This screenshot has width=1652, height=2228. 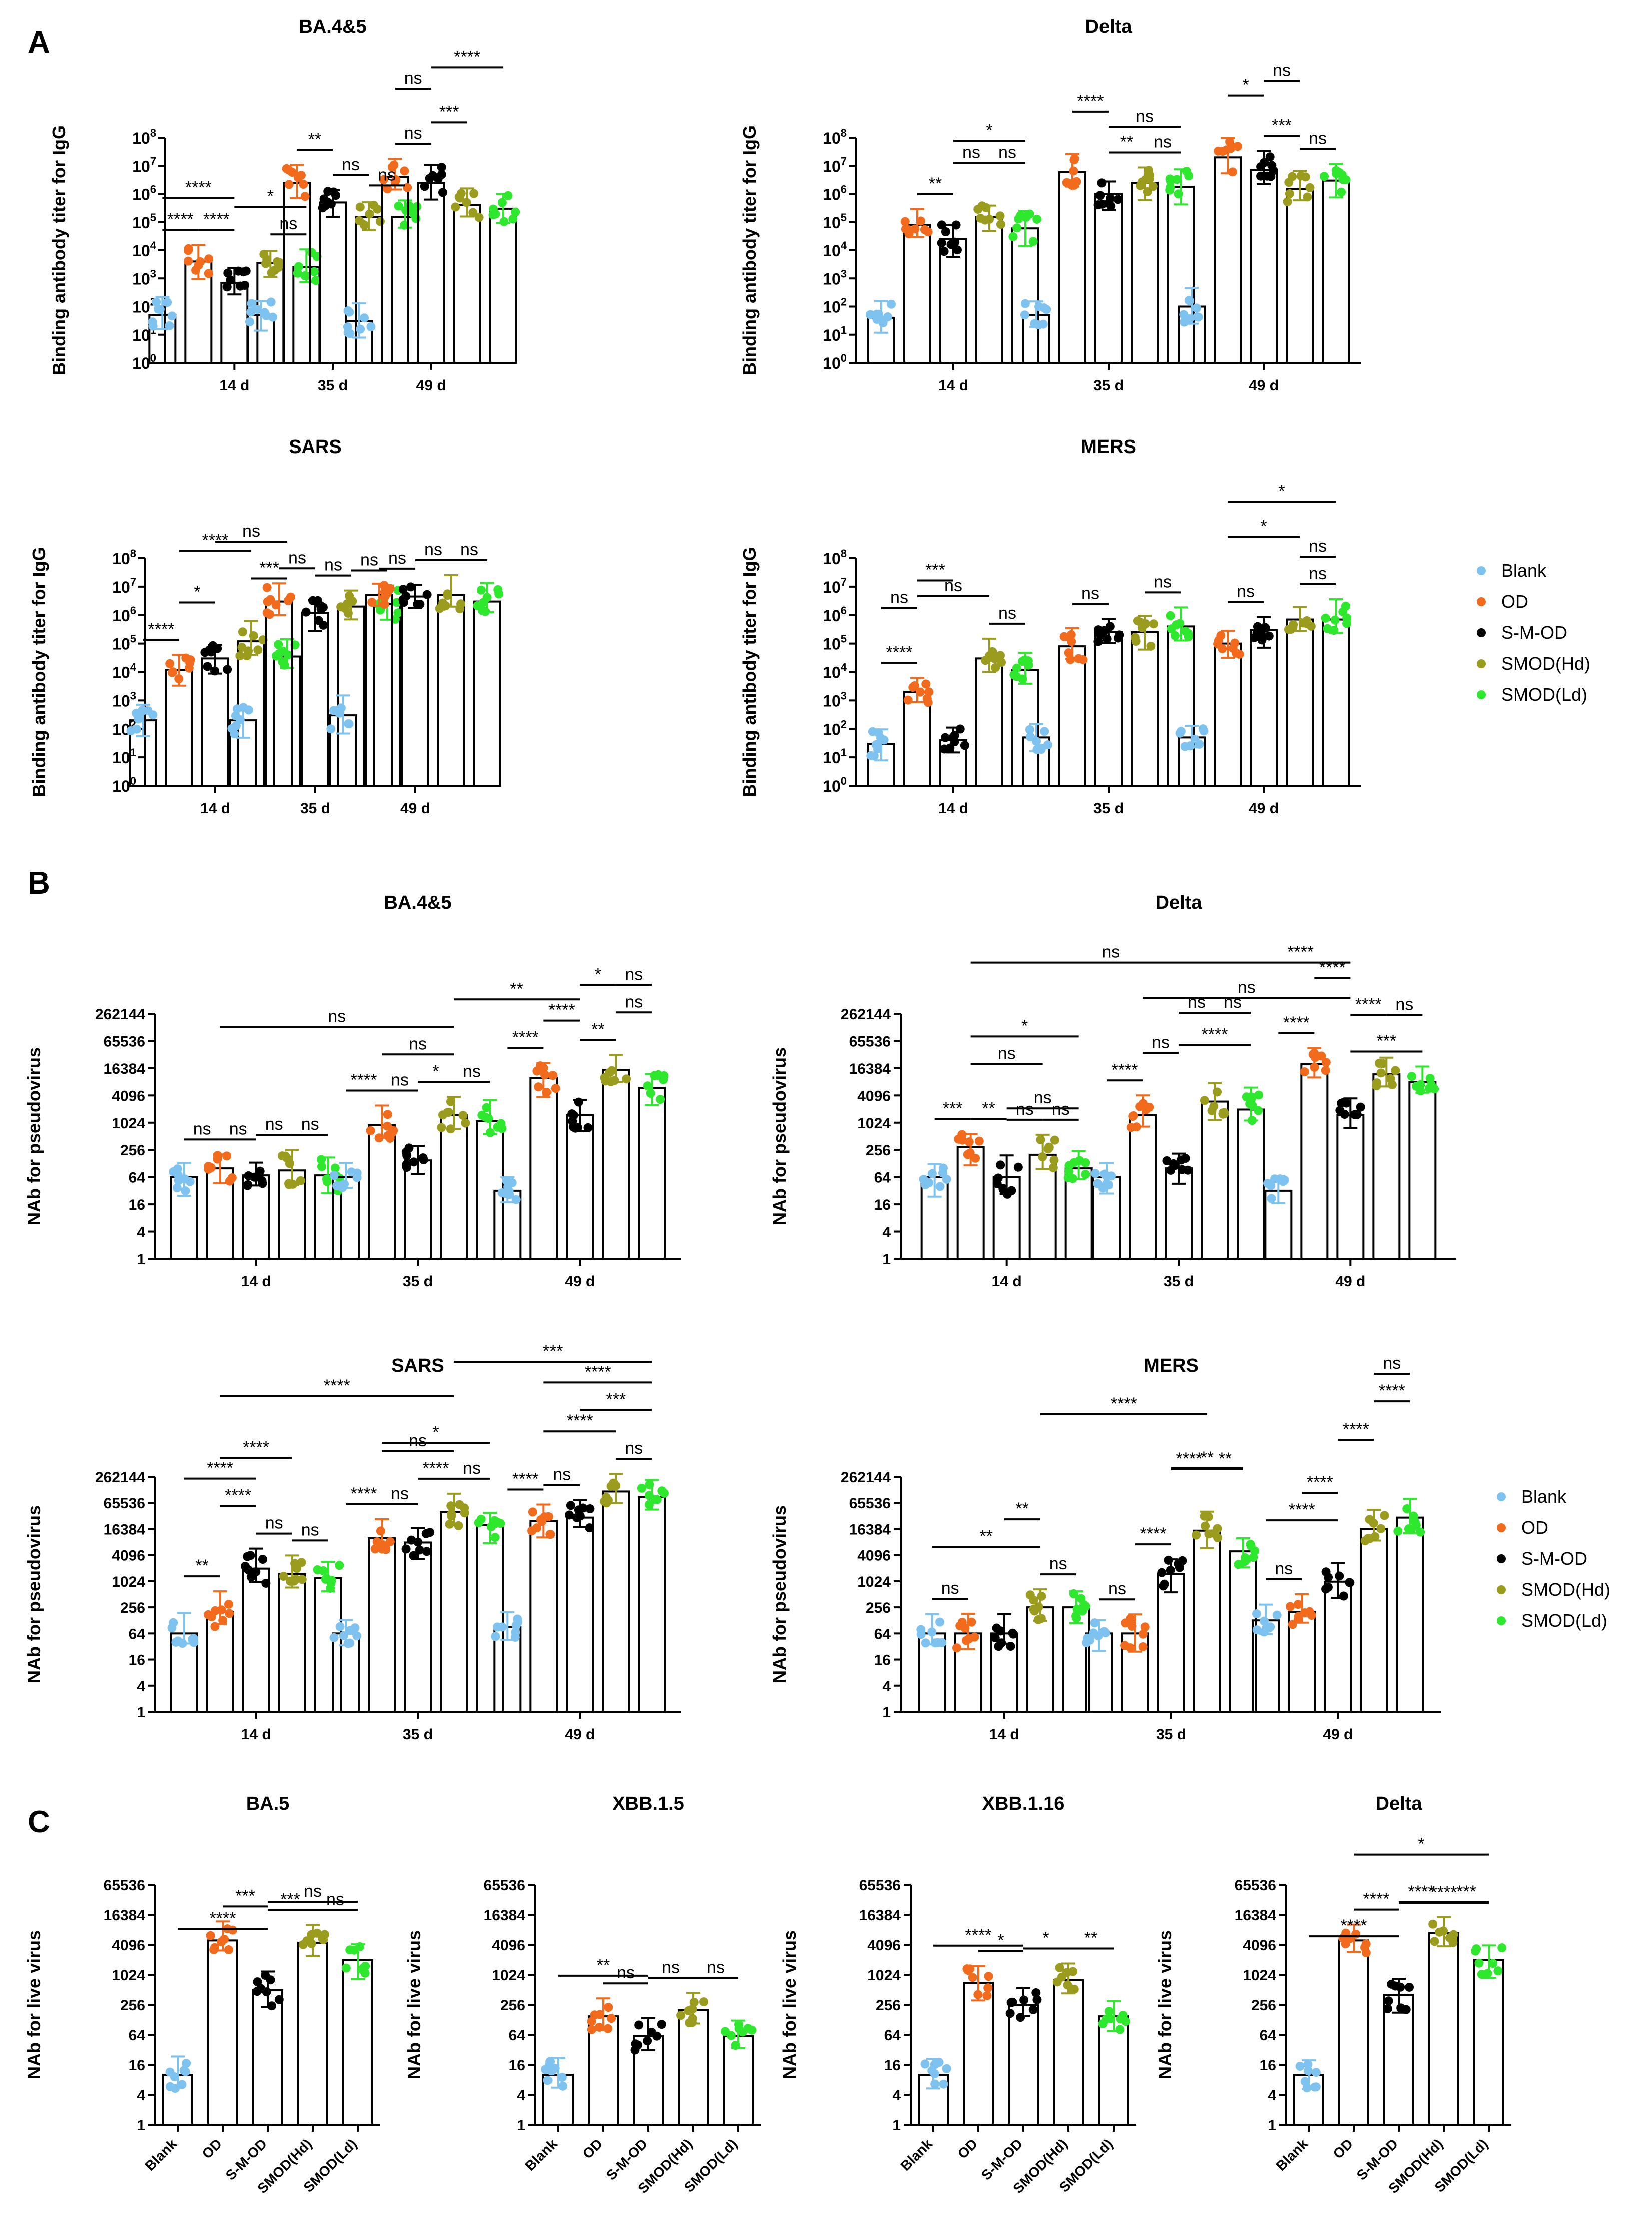 What do you see at coordinates (415, 808) in the screenshot?
I see `x-tick-label: 49 d` at bounding box center [415, 808].